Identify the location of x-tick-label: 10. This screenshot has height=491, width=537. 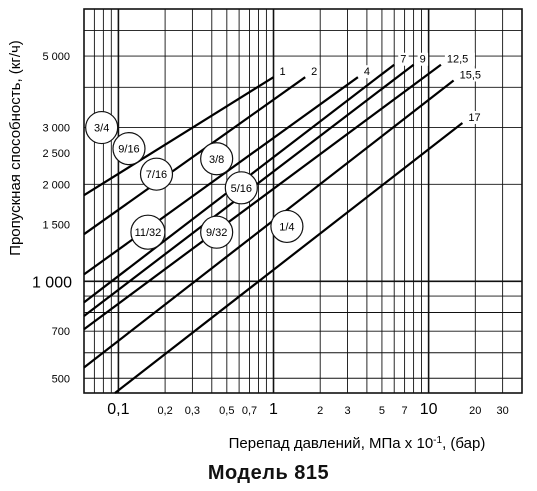
(429, 409).